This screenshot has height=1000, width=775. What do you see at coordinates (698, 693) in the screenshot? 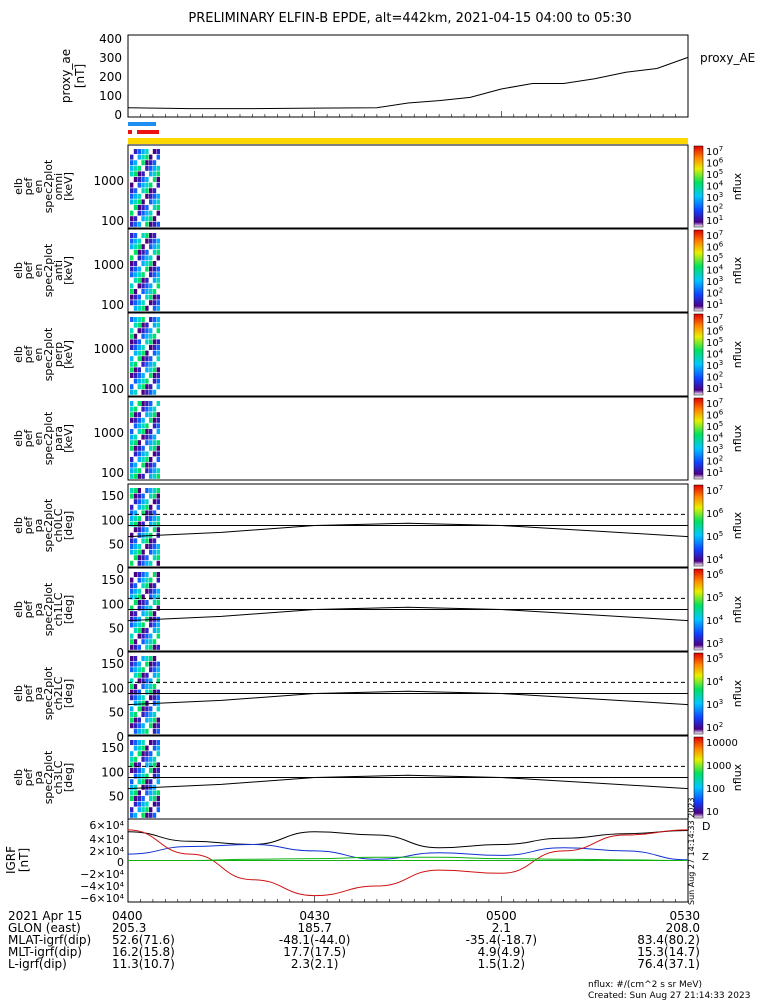
I see `colorbar` at bounding box center [698, 693].